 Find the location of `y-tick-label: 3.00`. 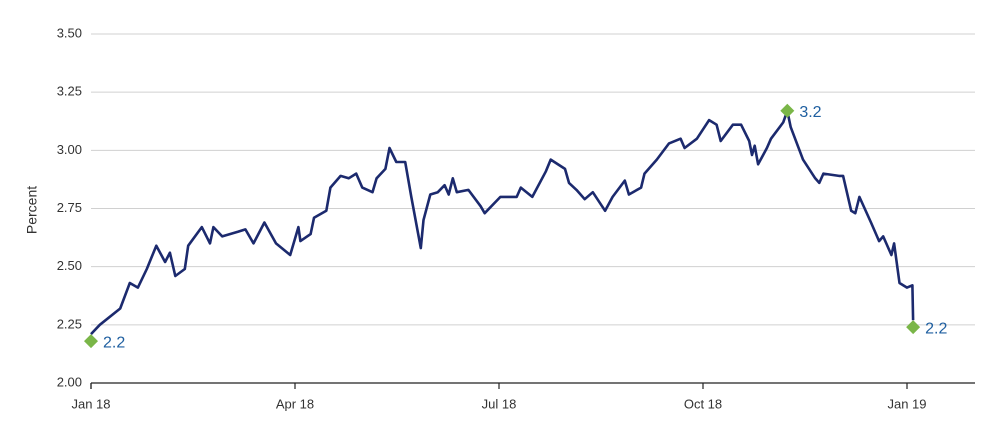

y-tick-label: 3.00 is located at coordinates (69, 149).